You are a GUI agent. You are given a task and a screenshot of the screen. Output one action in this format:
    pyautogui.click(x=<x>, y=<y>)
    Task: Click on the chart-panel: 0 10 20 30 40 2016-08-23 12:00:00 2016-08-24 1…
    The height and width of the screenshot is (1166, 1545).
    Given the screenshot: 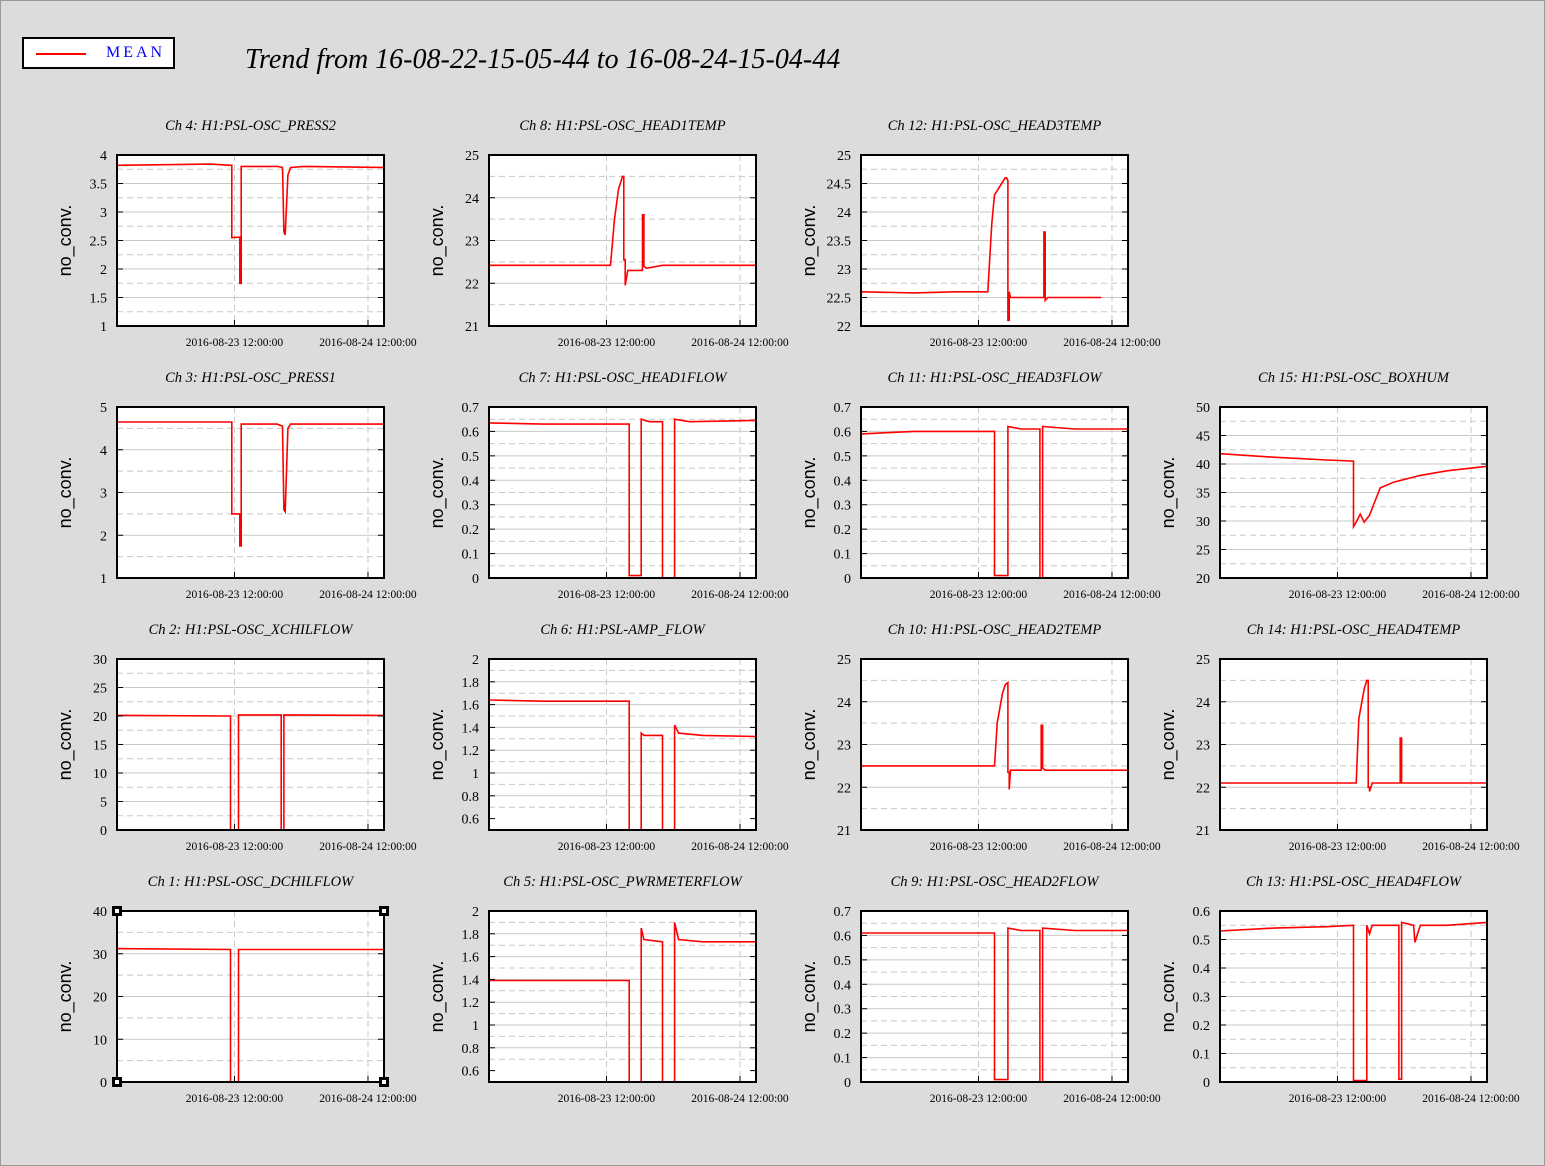 What is the action you would take?
    pyautogui.click(x=236, y=989)
    